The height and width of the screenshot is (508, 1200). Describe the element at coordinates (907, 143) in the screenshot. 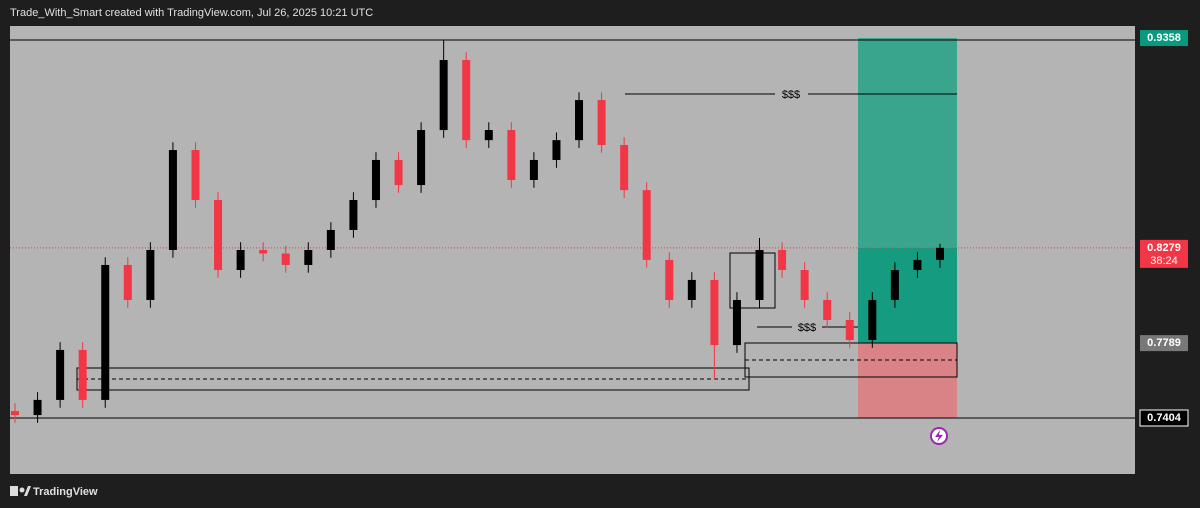

I see `target-zone` at that location.